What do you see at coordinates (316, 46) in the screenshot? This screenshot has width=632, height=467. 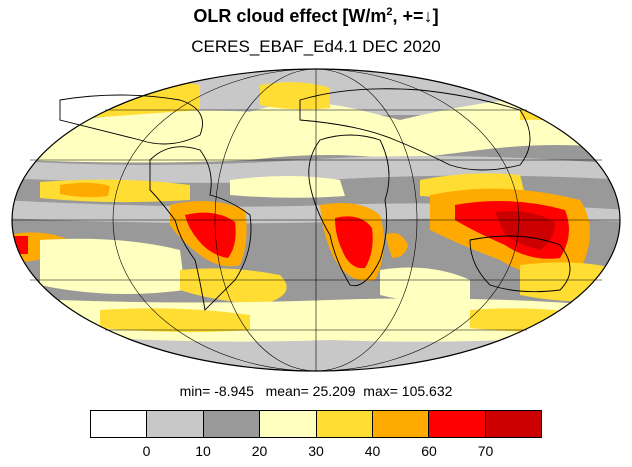 I see `map-subtitle: CERES_EBAF_Ed4.1 DEC 2020` at bounding box center [316, 46].